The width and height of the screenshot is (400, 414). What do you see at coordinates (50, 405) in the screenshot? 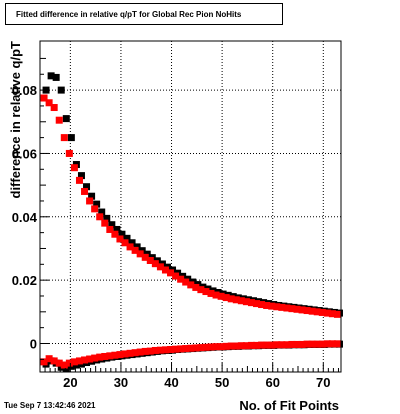
I see `timestamp: Tue Sep 7 13:42:46 2021` at bounding box center [50, 405].